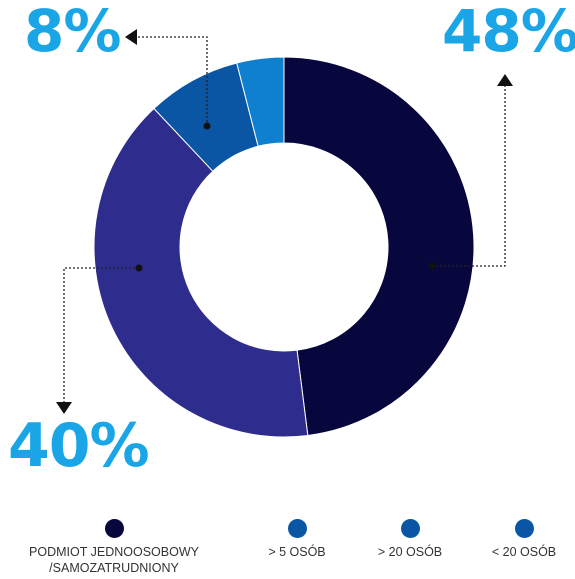  What do you see at coordinates (114, 568) in the screenshot?
I see `legend-label-line2: /SAMOZATRUDNIONY` at bounding box center [114, 568].